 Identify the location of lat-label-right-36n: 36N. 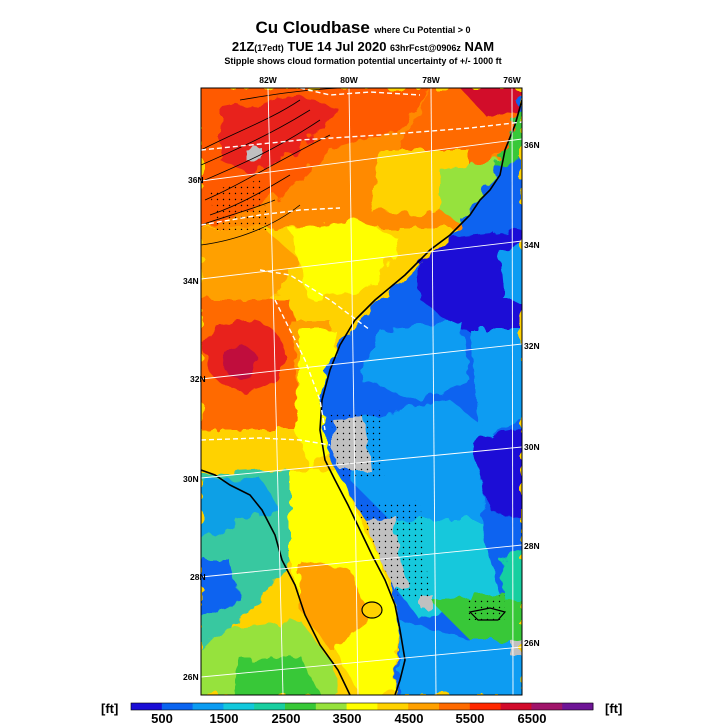
(532, 145).